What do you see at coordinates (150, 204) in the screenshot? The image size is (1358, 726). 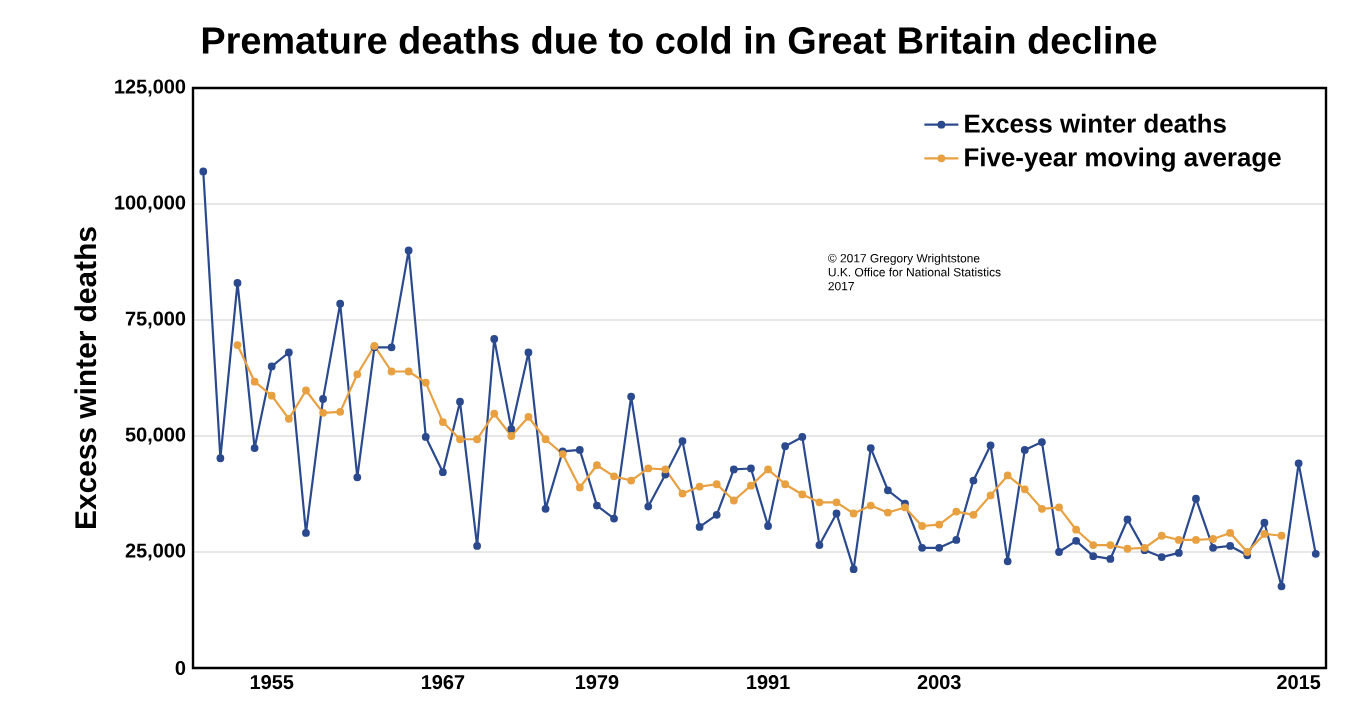 I see `y-tick-label: 100,000` at bounding box center [150, 204].